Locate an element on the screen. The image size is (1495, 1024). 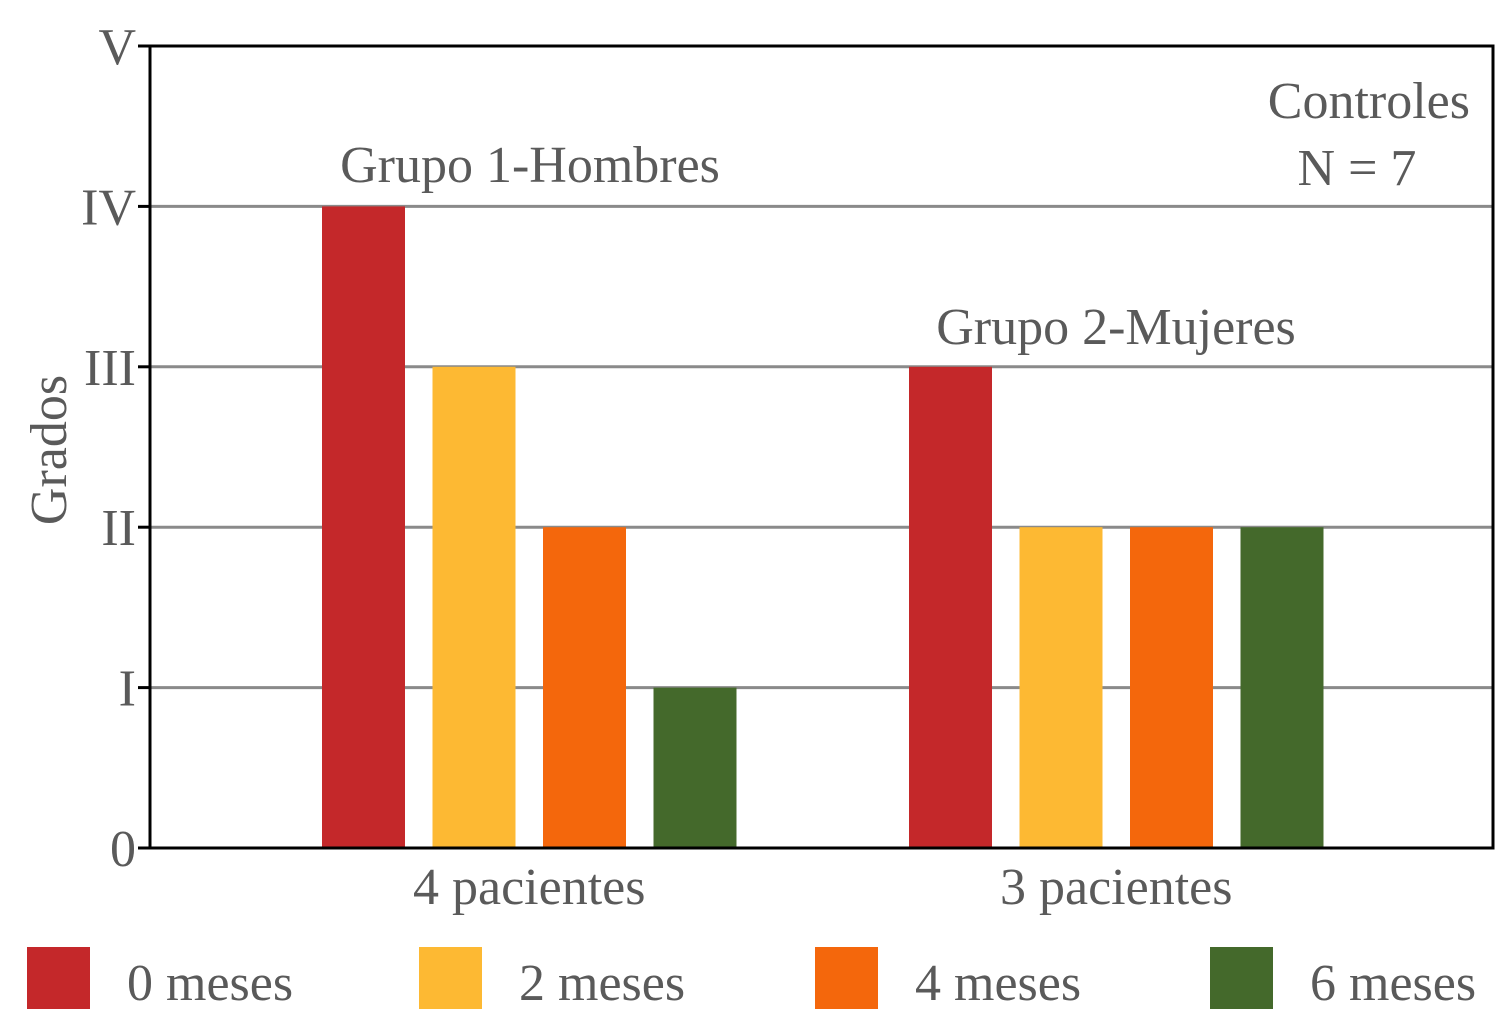
x-tick-label: 3 pacientes is located at coordinates (1116, 887).